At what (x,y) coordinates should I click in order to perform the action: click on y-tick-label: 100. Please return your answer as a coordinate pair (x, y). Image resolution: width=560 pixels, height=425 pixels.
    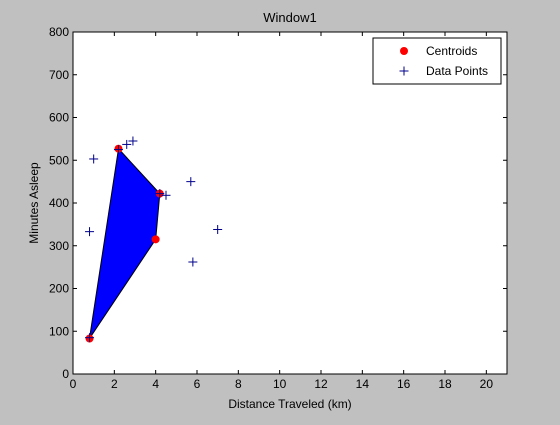
    Looking at the image, I should click on (59, 331).